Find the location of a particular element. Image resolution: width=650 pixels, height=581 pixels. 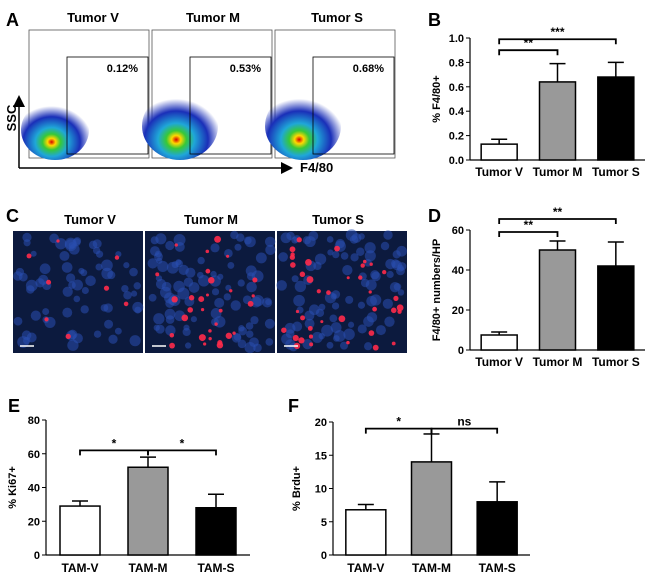

gate-percent-3: 0.68% is located at coordinates (368, 69).